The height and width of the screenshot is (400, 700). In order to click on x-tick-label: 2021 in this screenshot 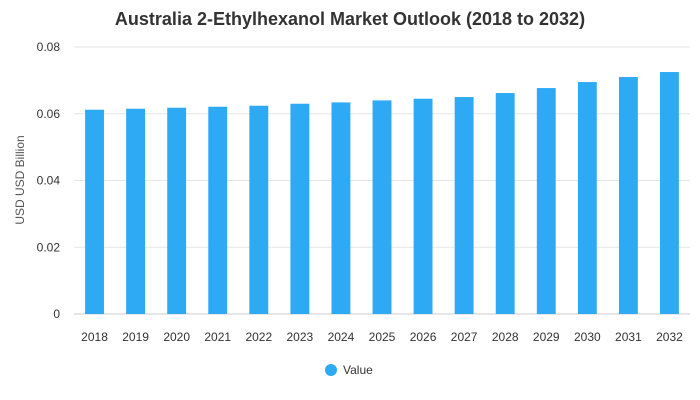, I will do `click(217, 337)`.